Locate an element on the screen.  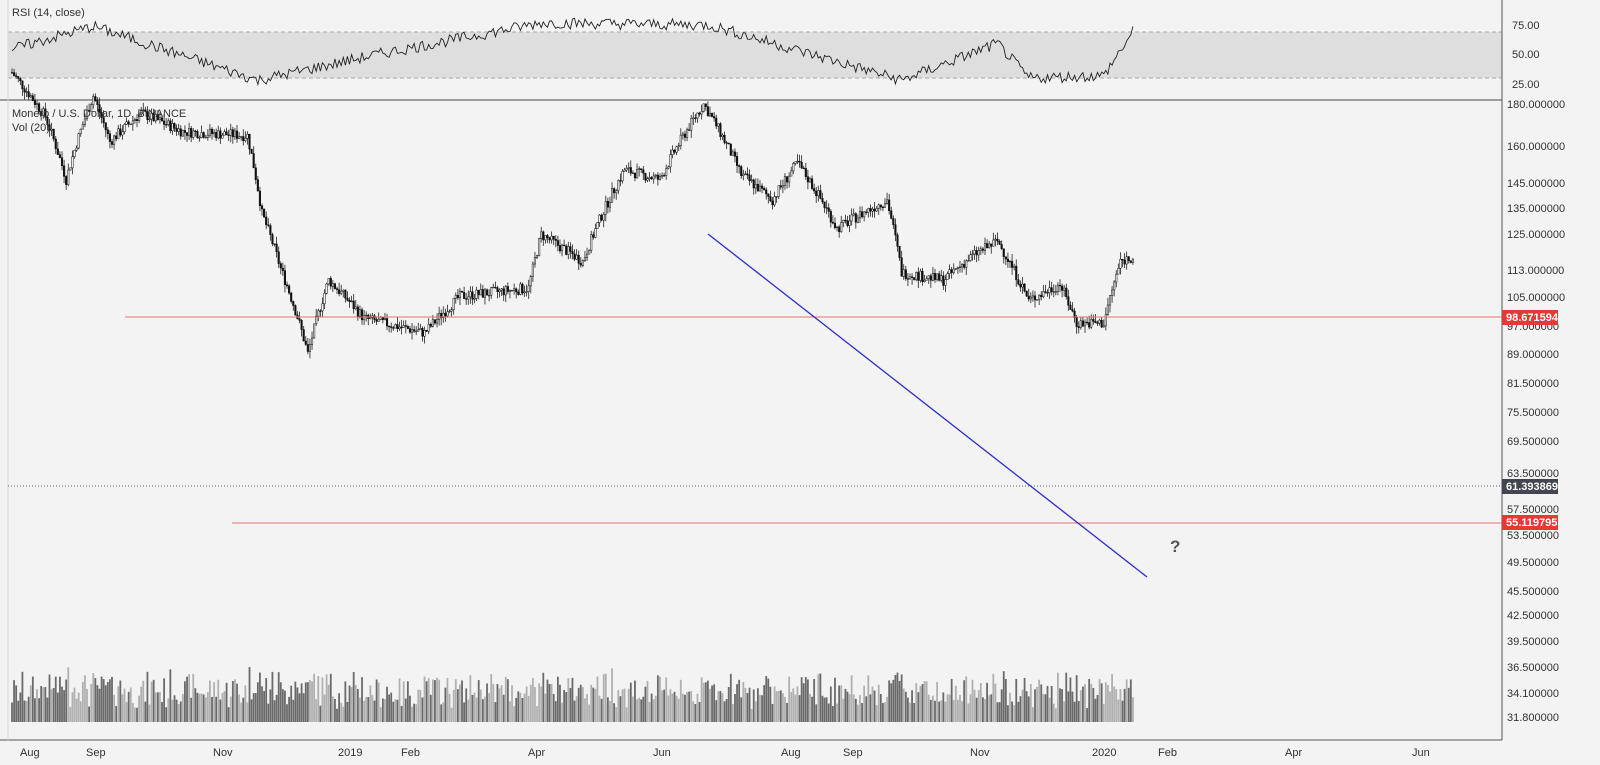
price-badge-last: 61.393869 is located at coordinates (1530, 486).